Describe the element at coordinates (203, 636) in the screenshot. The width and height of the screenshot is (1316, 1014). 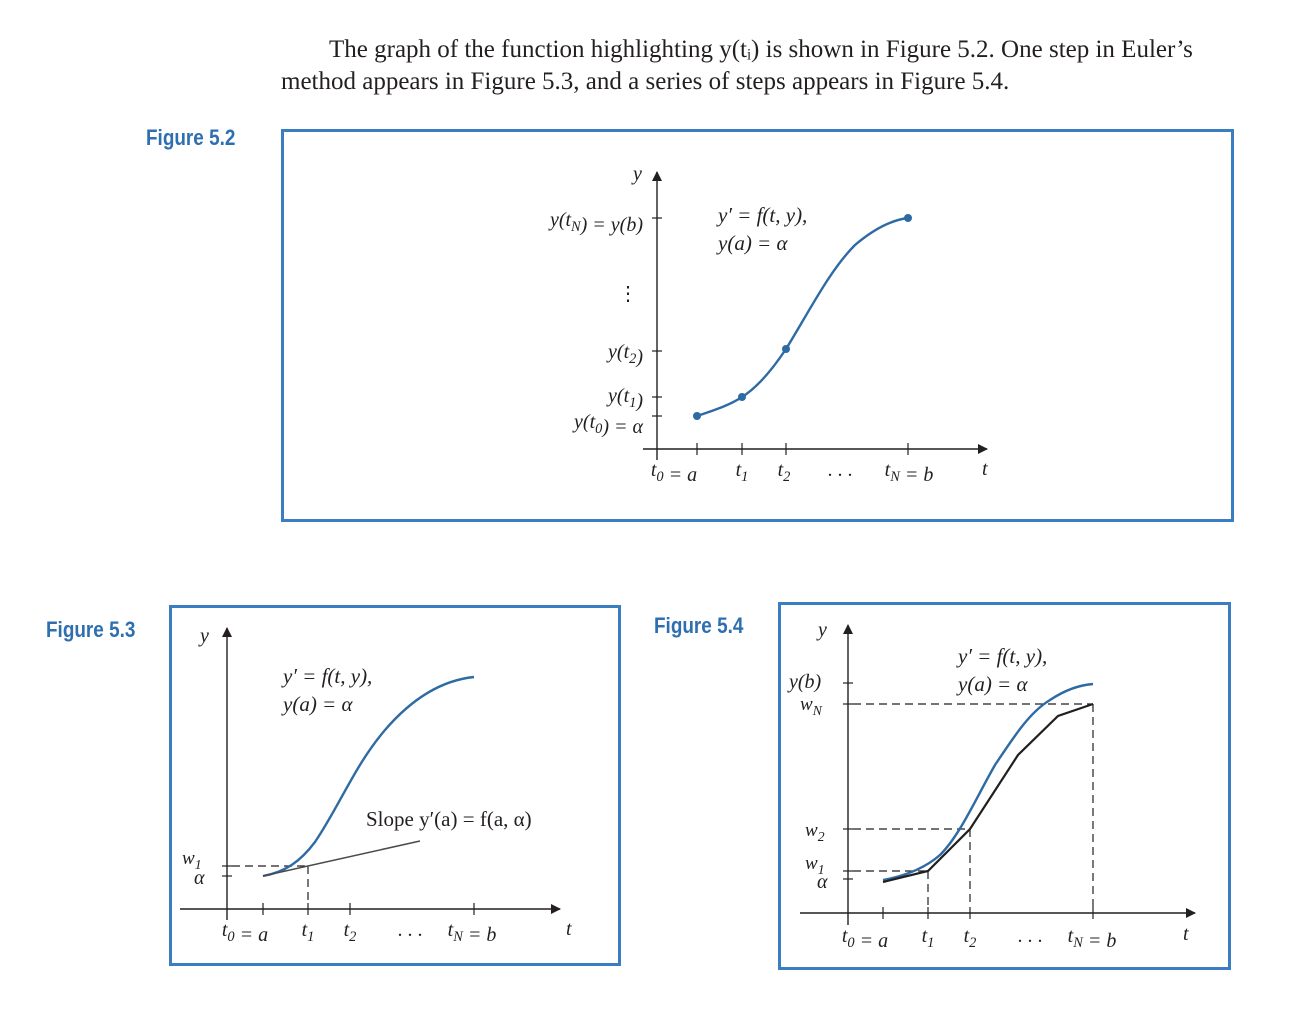
I see `fig53-y-axis-label: y` at that location.